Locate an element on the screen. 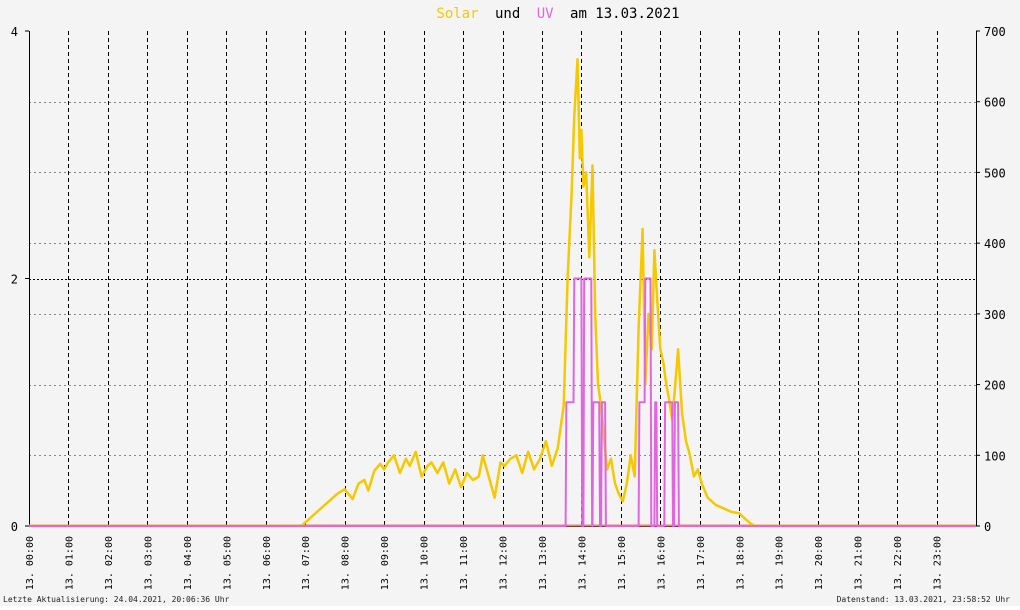 The width and height of the screenshot is (1020, 610). x-tick-label: 13. 20:00 is located at coordinates (819, 563).